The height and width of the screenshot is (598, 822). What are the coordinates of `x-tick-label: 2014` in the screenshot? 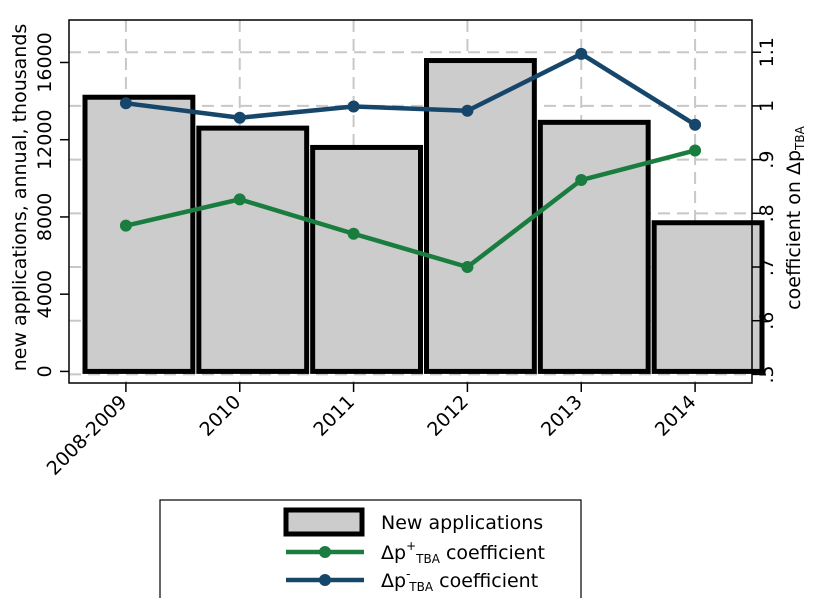 It's located at (676, 416).